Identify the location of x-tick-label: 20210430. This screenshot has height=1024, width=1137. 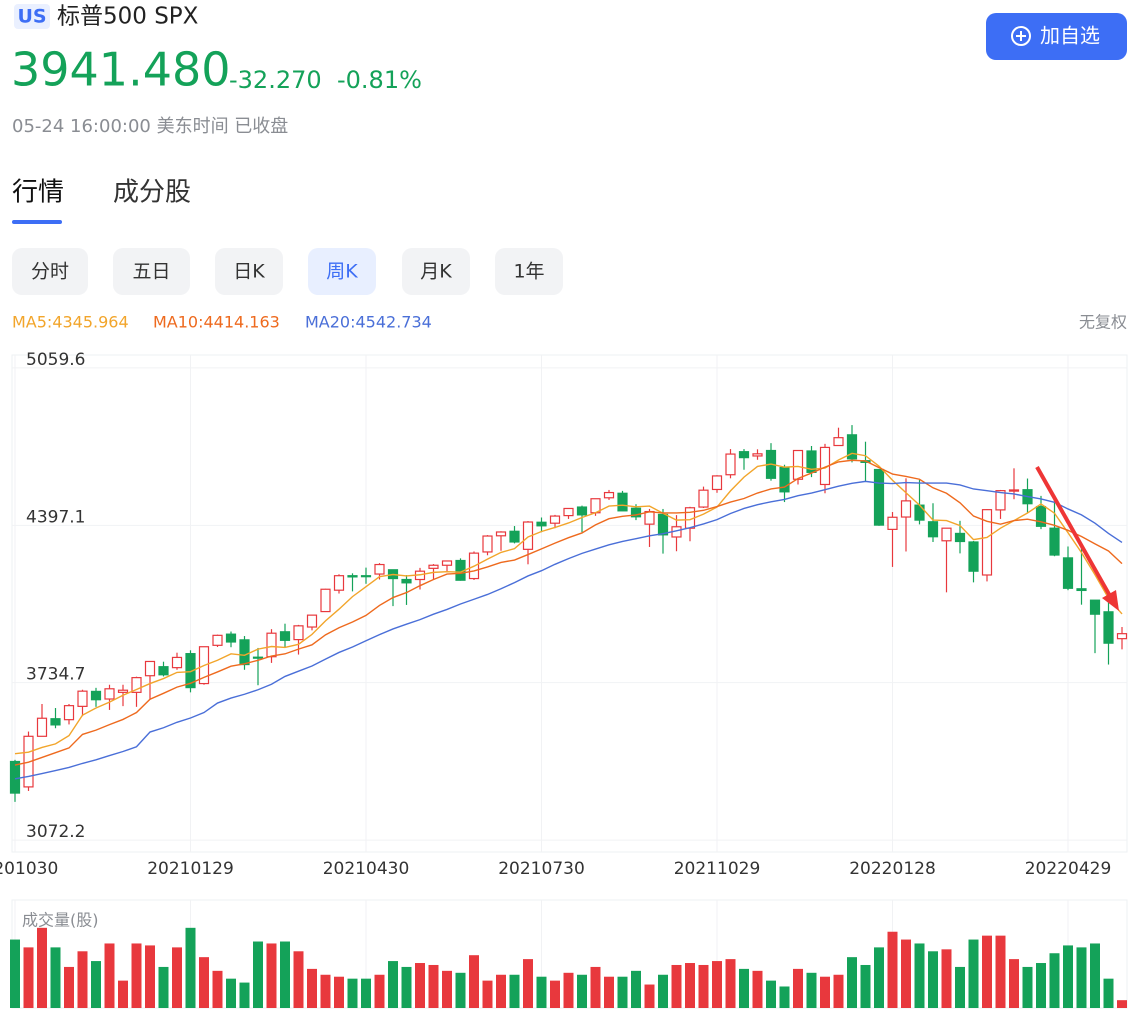
(366, 869).